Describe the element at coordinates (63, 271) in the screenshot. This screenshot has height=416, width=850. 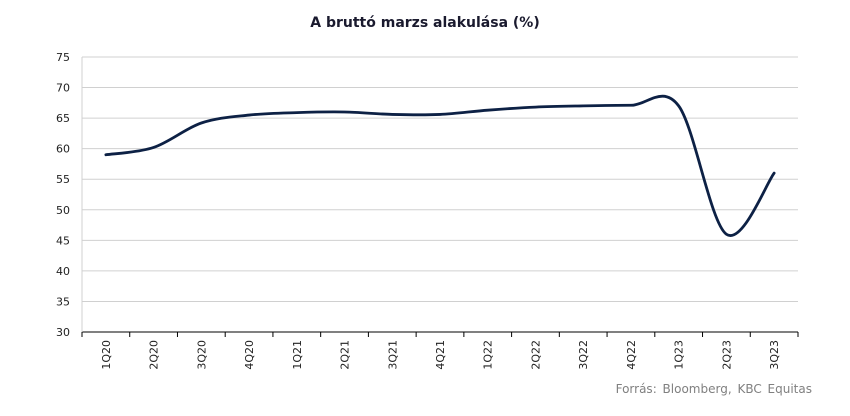
I see `y-tick-label: 40` at that location.